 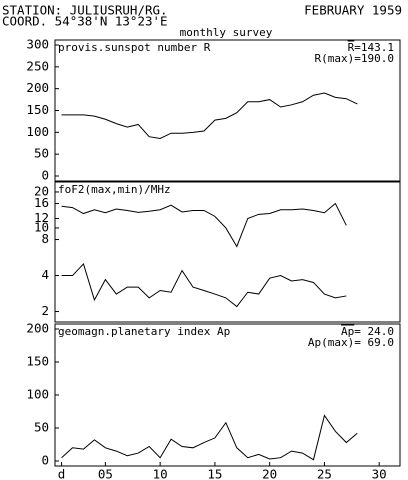 I want to click on x-tick-label: d, so click(x=62, y=473).